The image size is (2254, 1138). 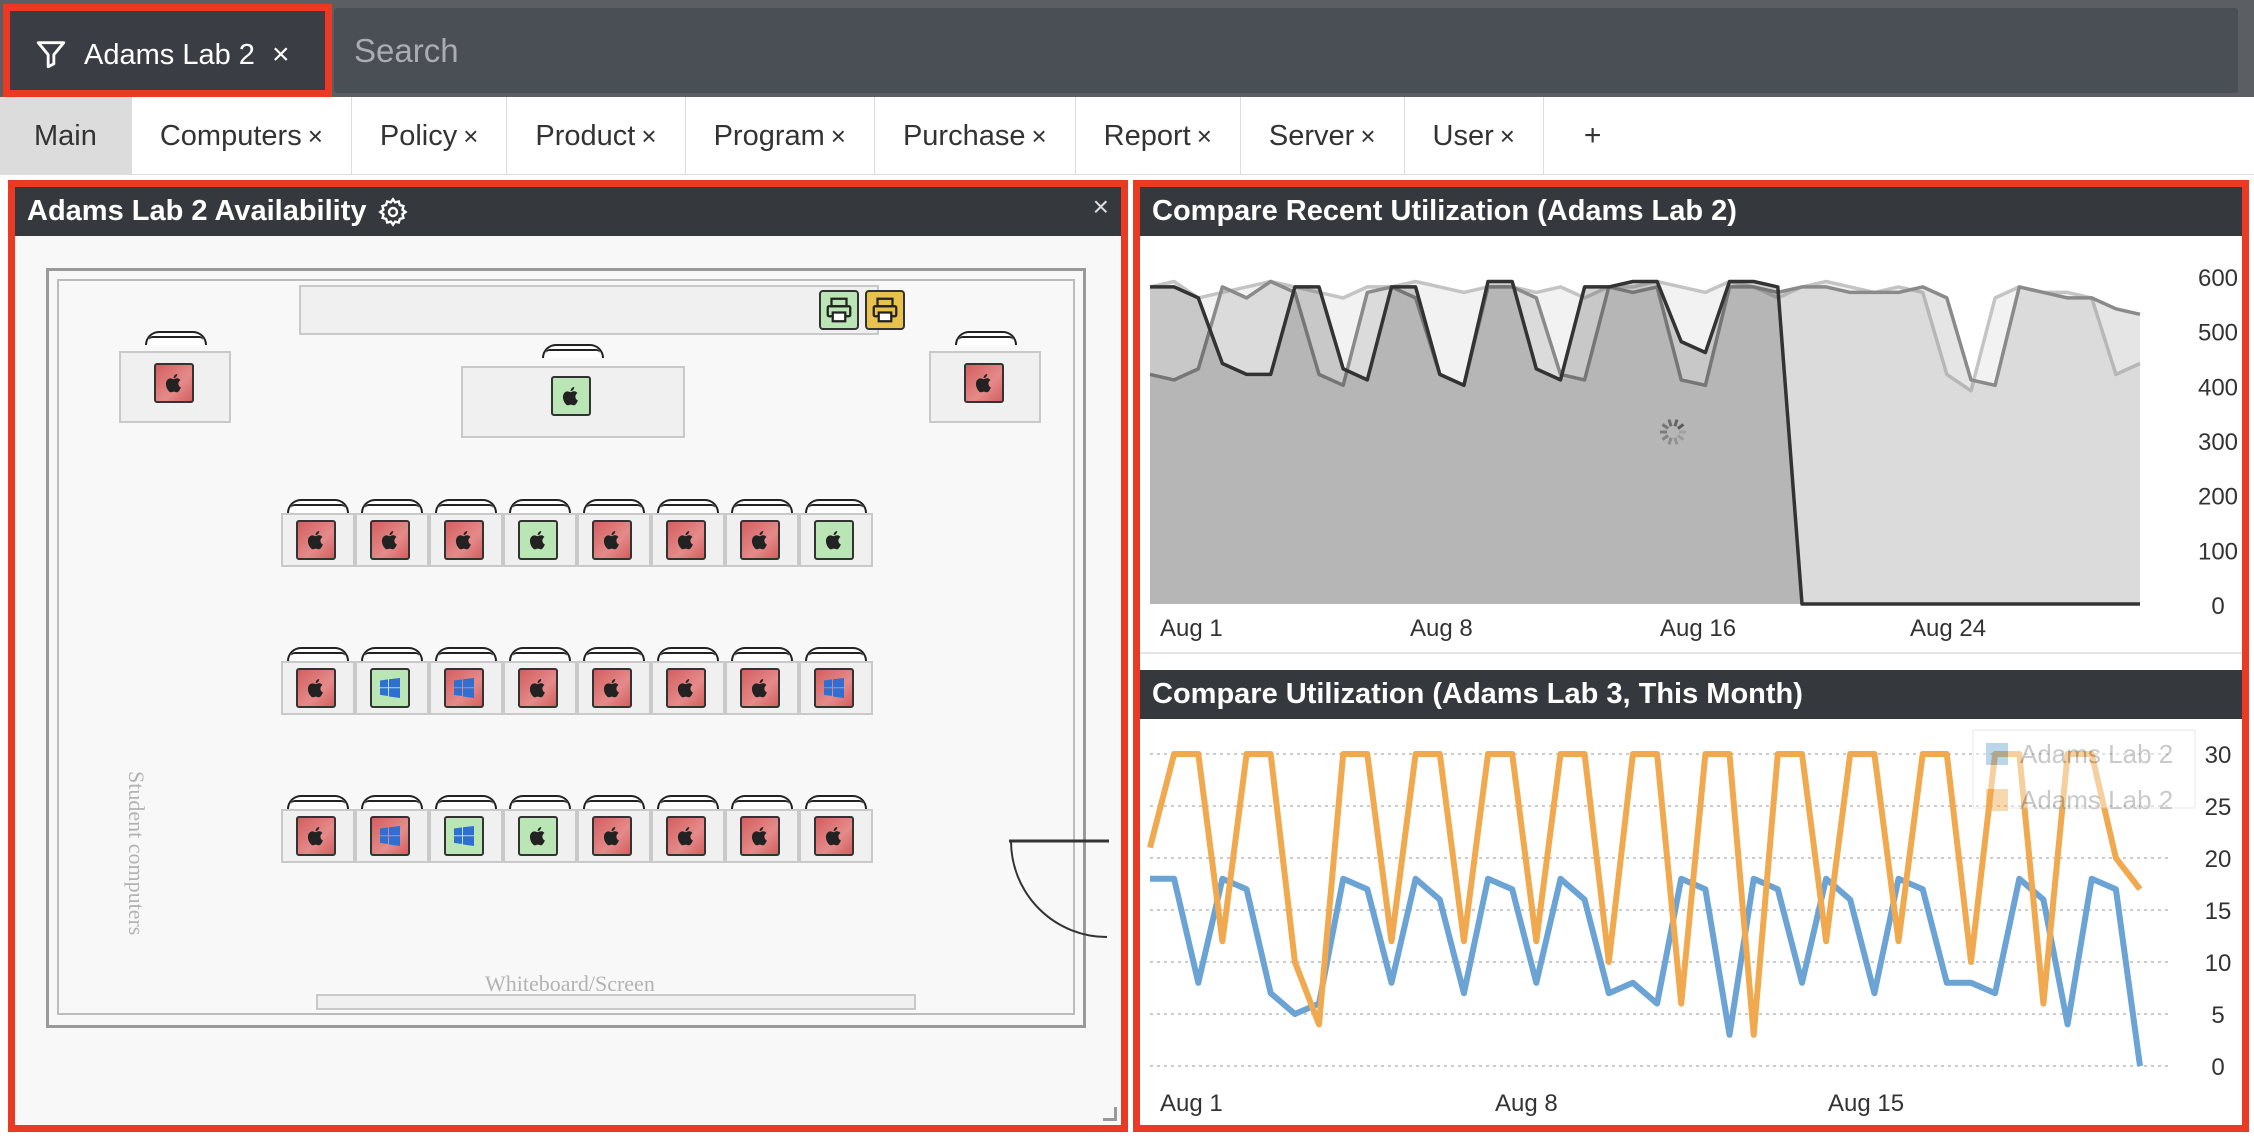 What do you see at coordinates (1997, 800) in the screenshot?
I see `legend-swatch` at bounding box center [1997, 800].